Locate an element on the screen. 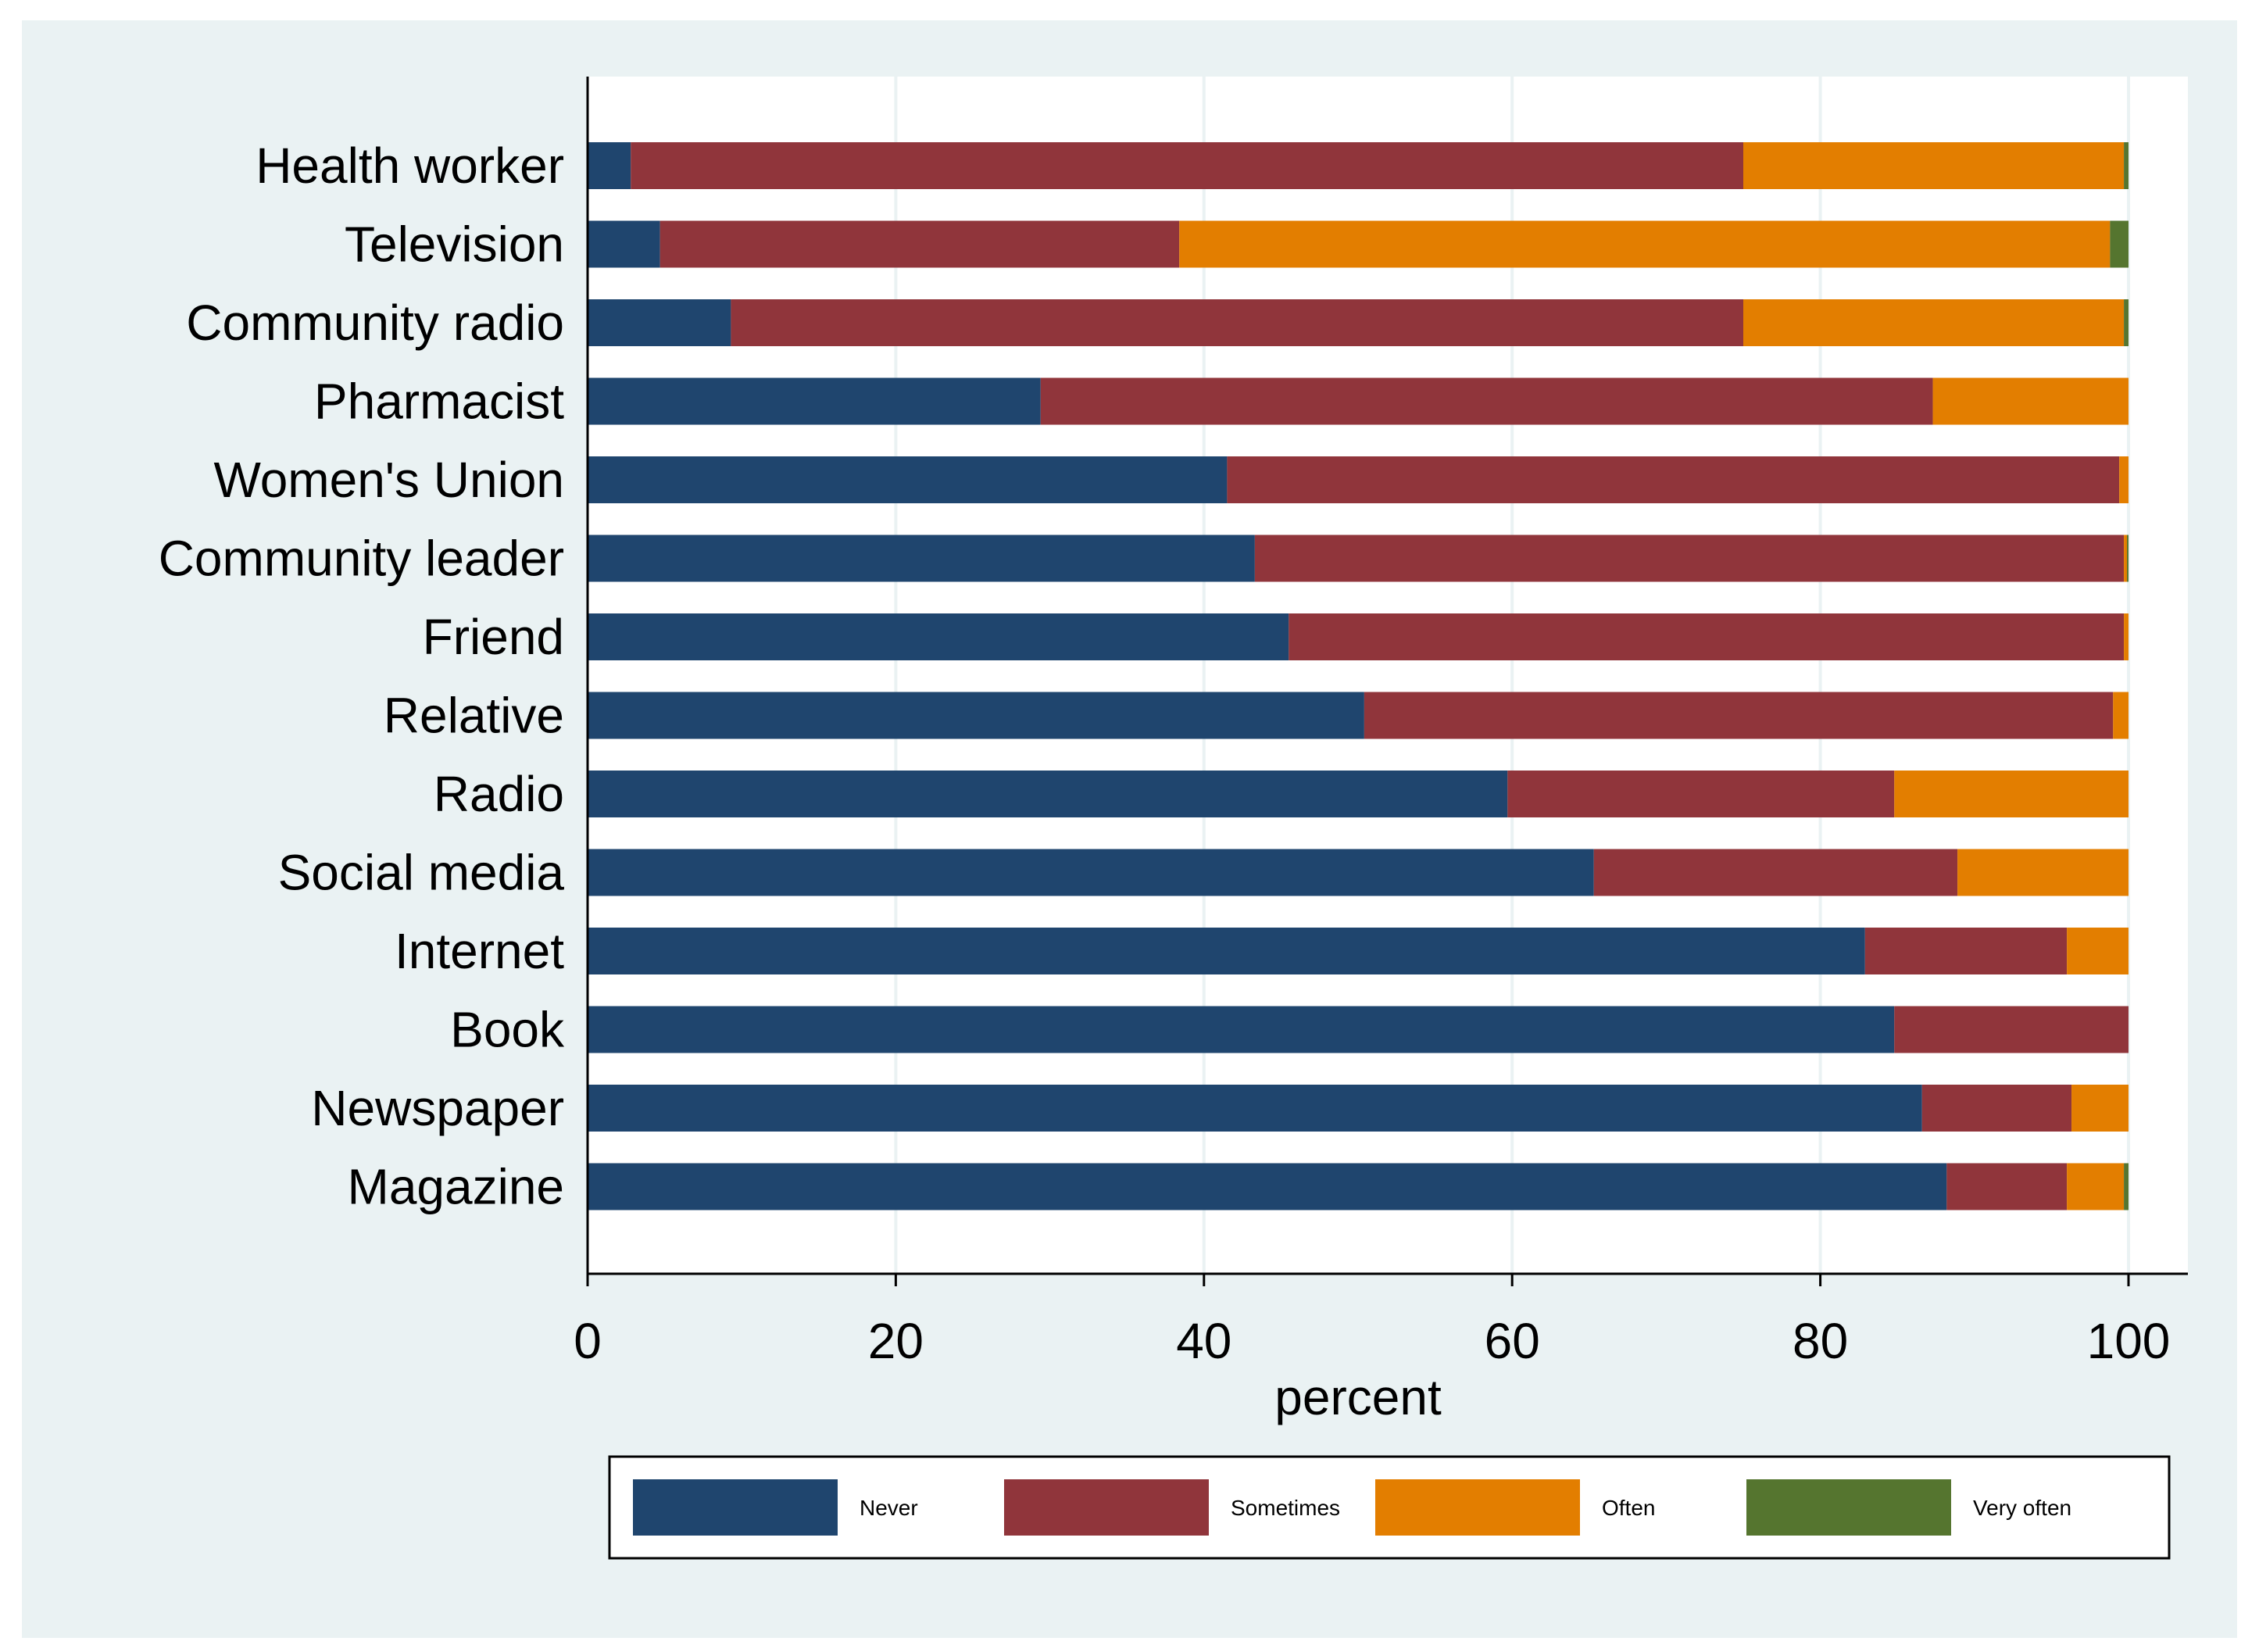  category-label: Social media is located at coordinates (421, 873).